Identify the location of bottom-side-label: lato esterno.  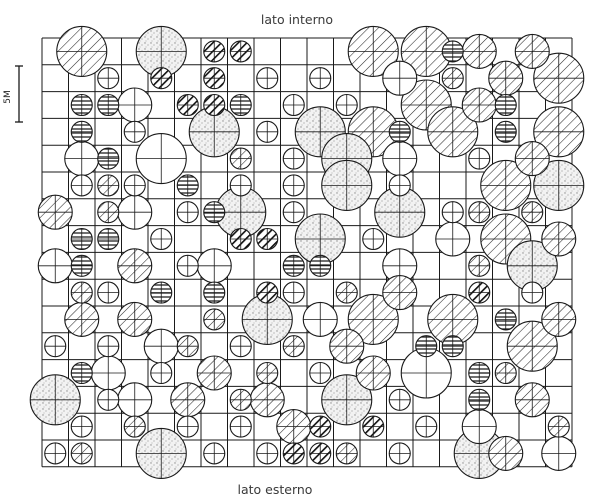
(275, 489).